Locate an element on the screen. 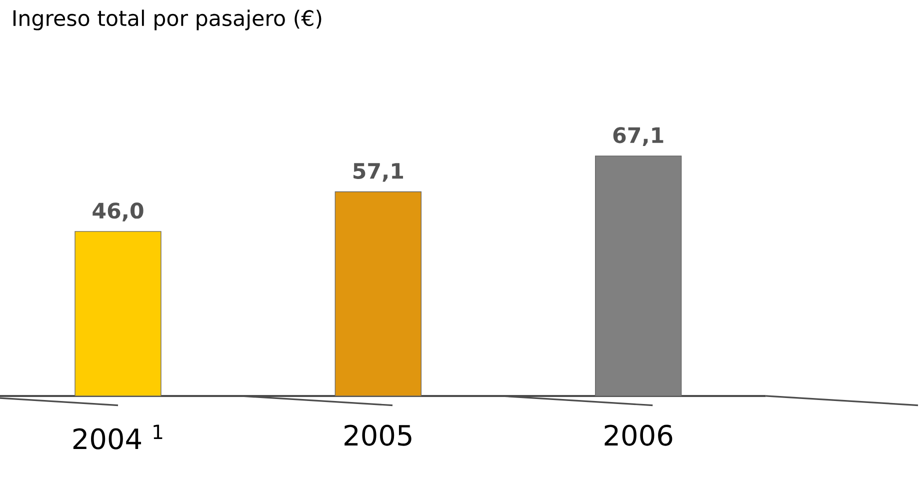 This screenshot has width=921, height=477. x-tick-label: 2004 $^{1}$ is located at coordinates (117, 437).